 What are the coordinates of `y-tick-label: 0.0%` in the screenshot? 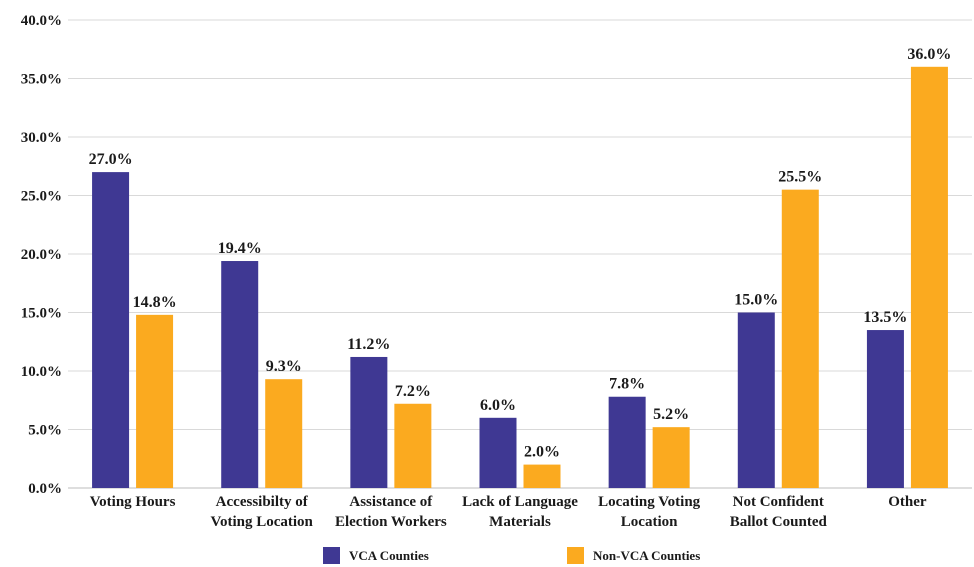 It's located at (45, 489).